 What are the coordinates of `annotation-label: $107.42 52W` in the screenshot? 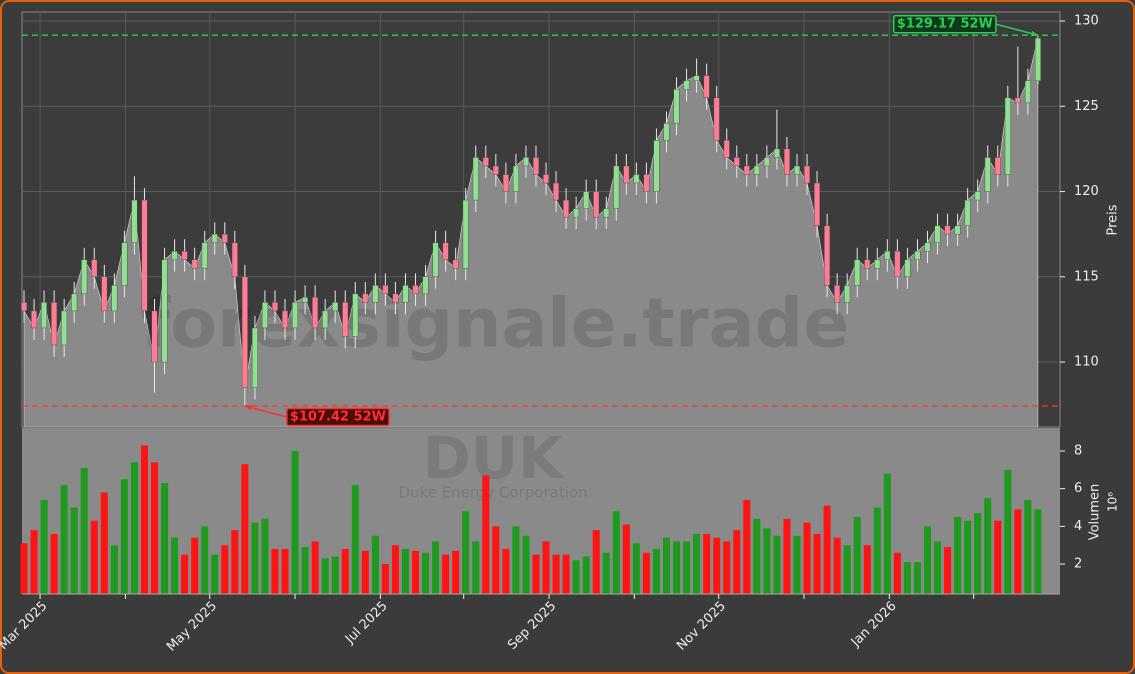 It's located at (338, 417).